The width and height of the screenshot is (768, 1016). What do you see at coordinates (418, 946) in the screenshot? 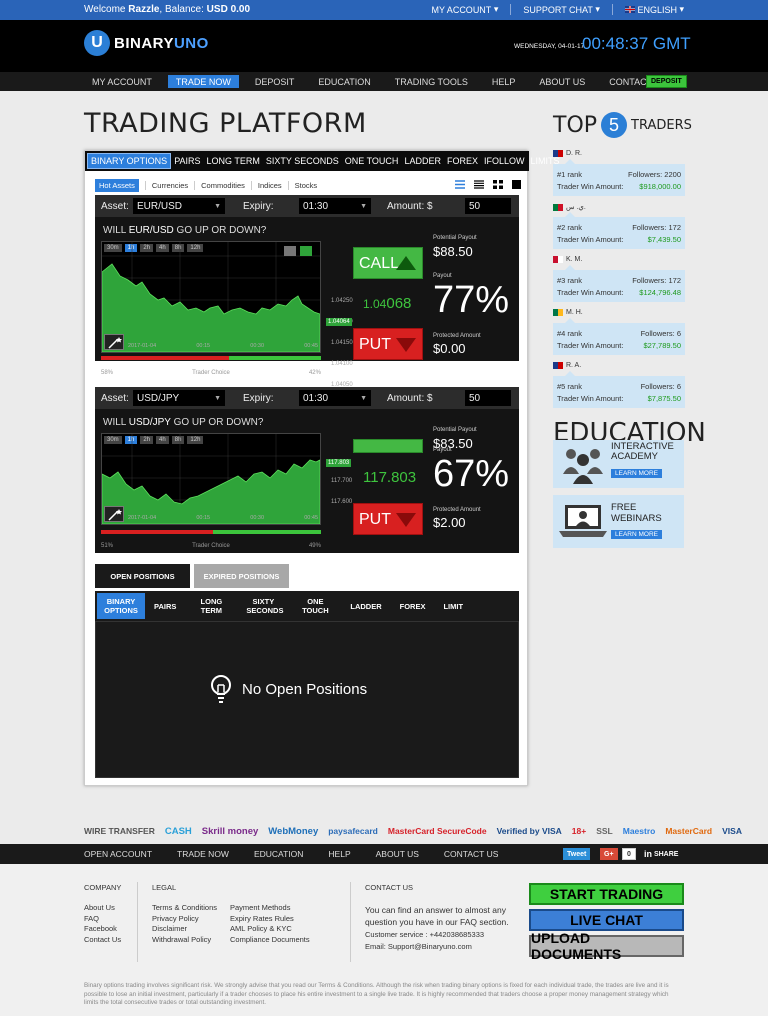
I see `support-email: Email: Support@Binaryuno.com` at bounding box center [418, 946].